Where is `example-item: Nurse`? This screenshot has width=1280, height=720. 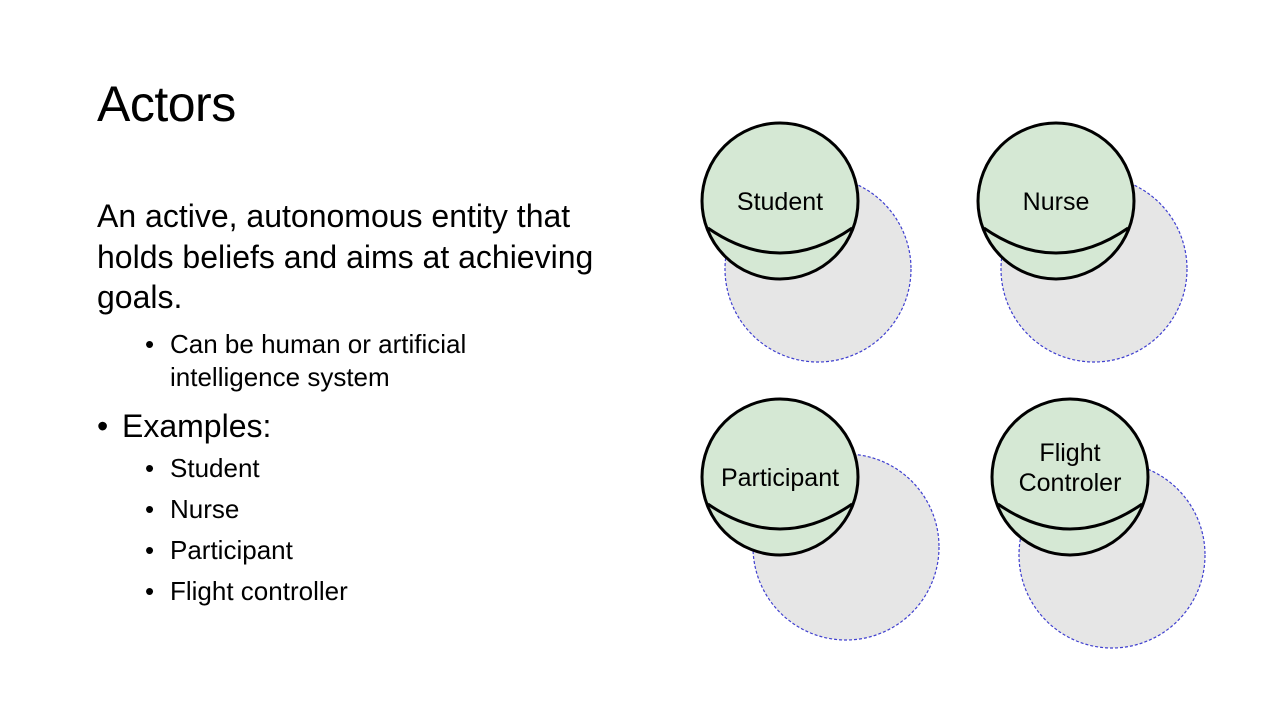
example-item: Nurse is located at coordinates (371, 509).